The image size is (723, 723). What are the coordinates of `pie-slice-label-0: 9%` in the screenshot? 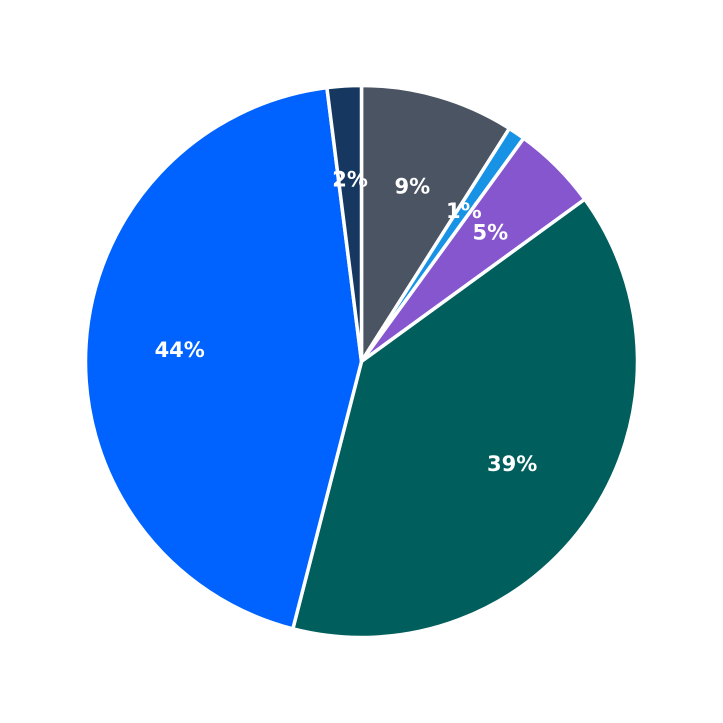 It's located at (412, 187).